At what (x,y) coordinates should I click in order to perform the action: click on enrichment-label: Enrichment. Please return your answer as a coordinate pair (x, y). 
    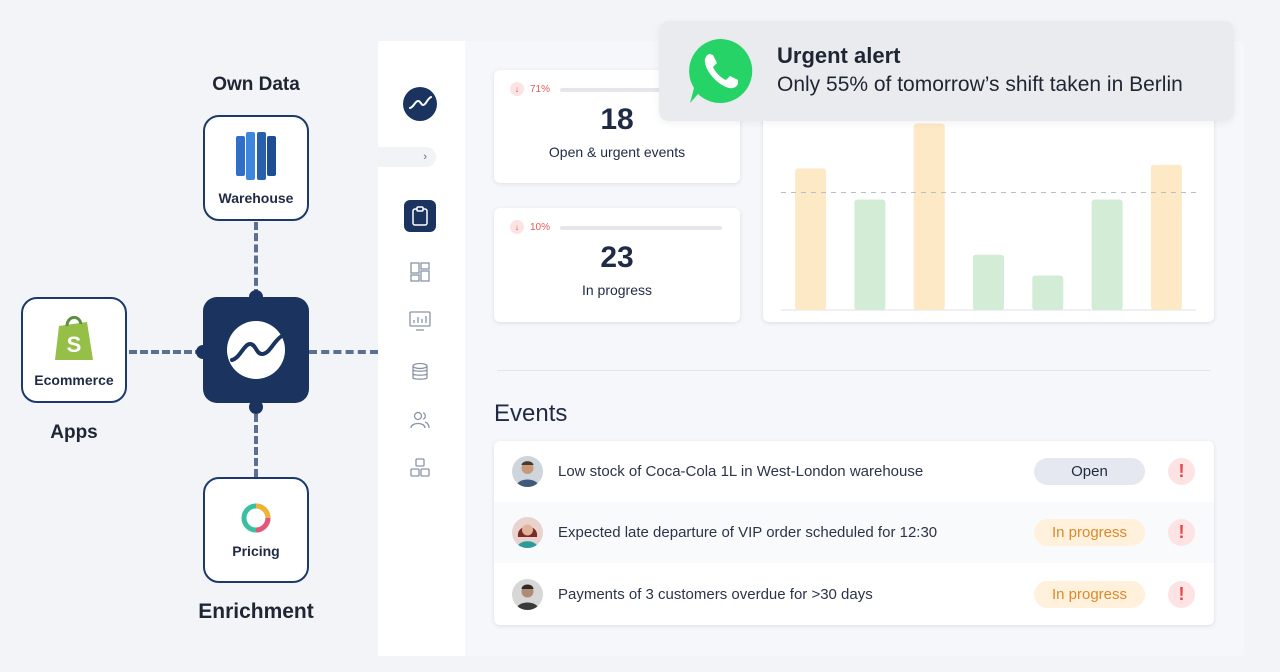
    Looking at the image, I should click on (256, 611).